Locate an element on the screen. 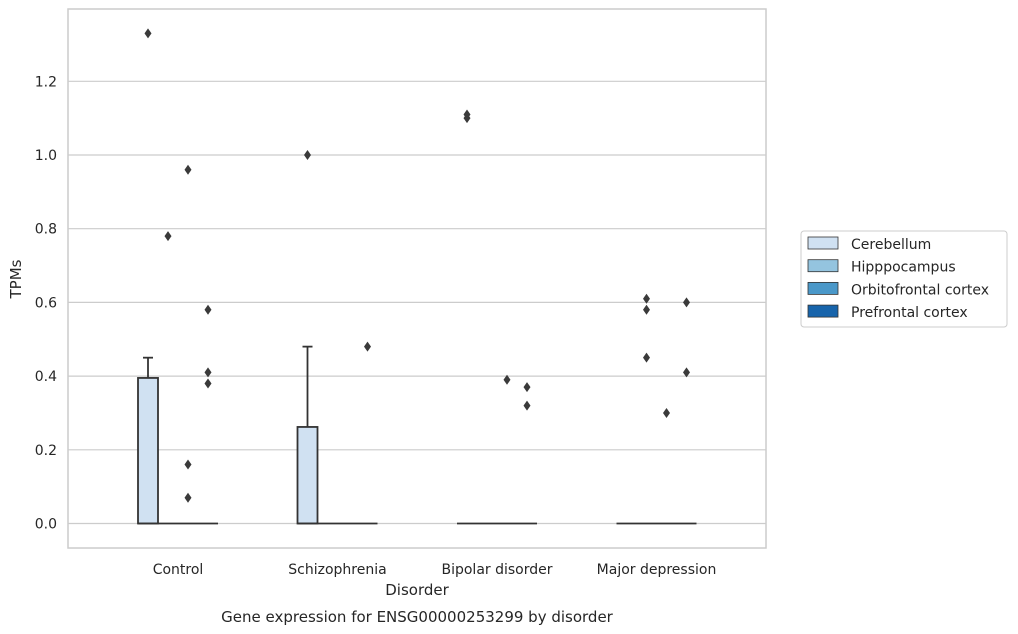 The height and width of the screenshot is (634, 1018). y-tick-labels: 0.0 0.2 0.4 0.6 0.8 1.0 1.2 is located at coordinates (46, 303).